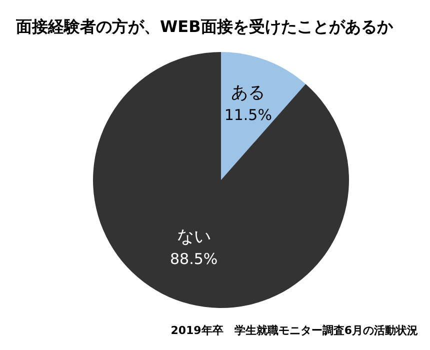 The width and height of the screenshot is (430, 350). What do you see at coordinates (194, 259) in the screenshot?
I see `data-label: 88.5%` at bounding box center [194, 259].